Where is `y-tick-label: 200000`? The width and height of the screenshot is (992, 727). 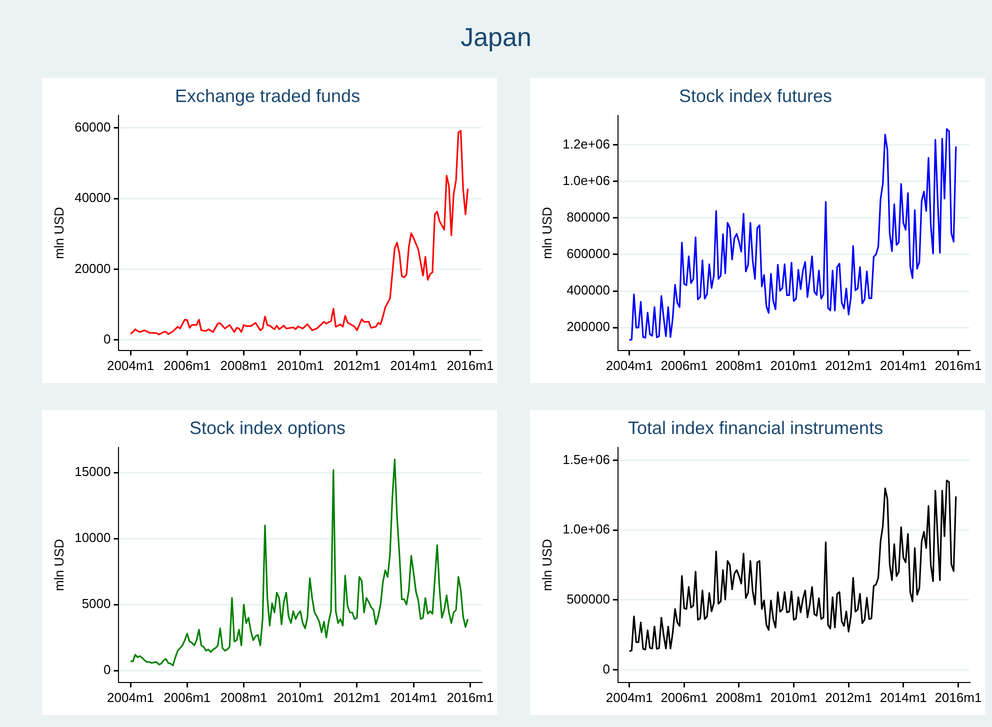 y-tick-label: 200000 is located at coordinates (588, 326).